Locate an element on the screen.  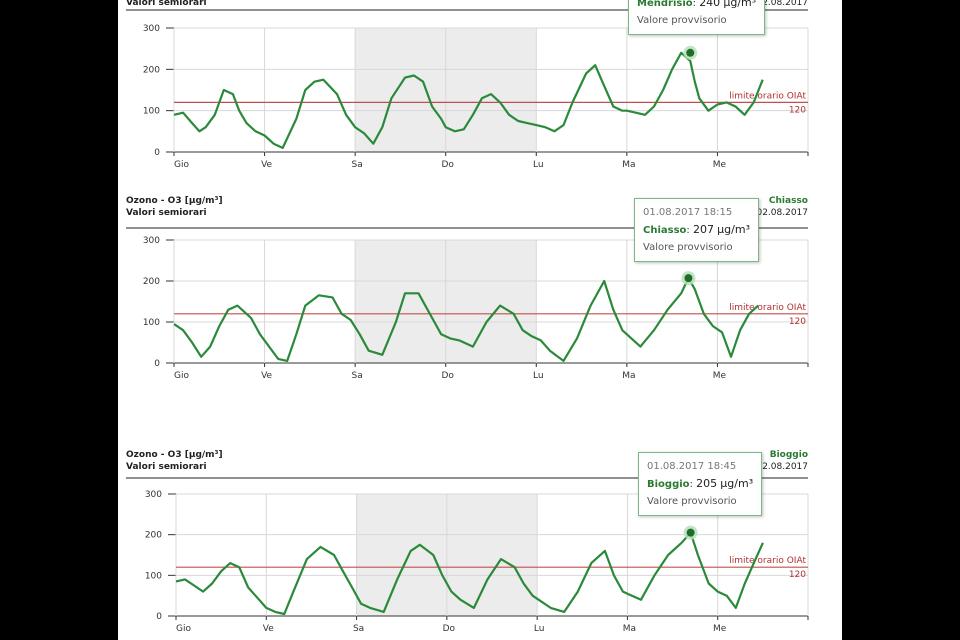
station-name: Chiasso is located at coordinates (788, 201).